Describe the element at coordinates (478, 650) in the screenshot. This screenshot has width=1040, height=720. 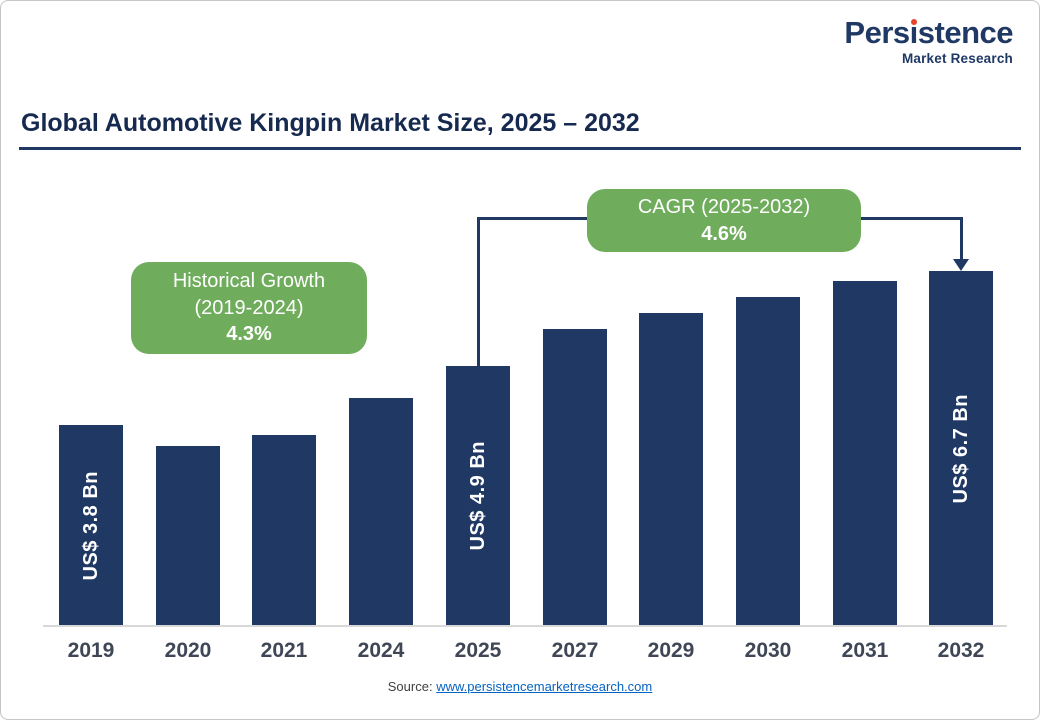
I see `x-axis-label-2025: 2025` at that location.